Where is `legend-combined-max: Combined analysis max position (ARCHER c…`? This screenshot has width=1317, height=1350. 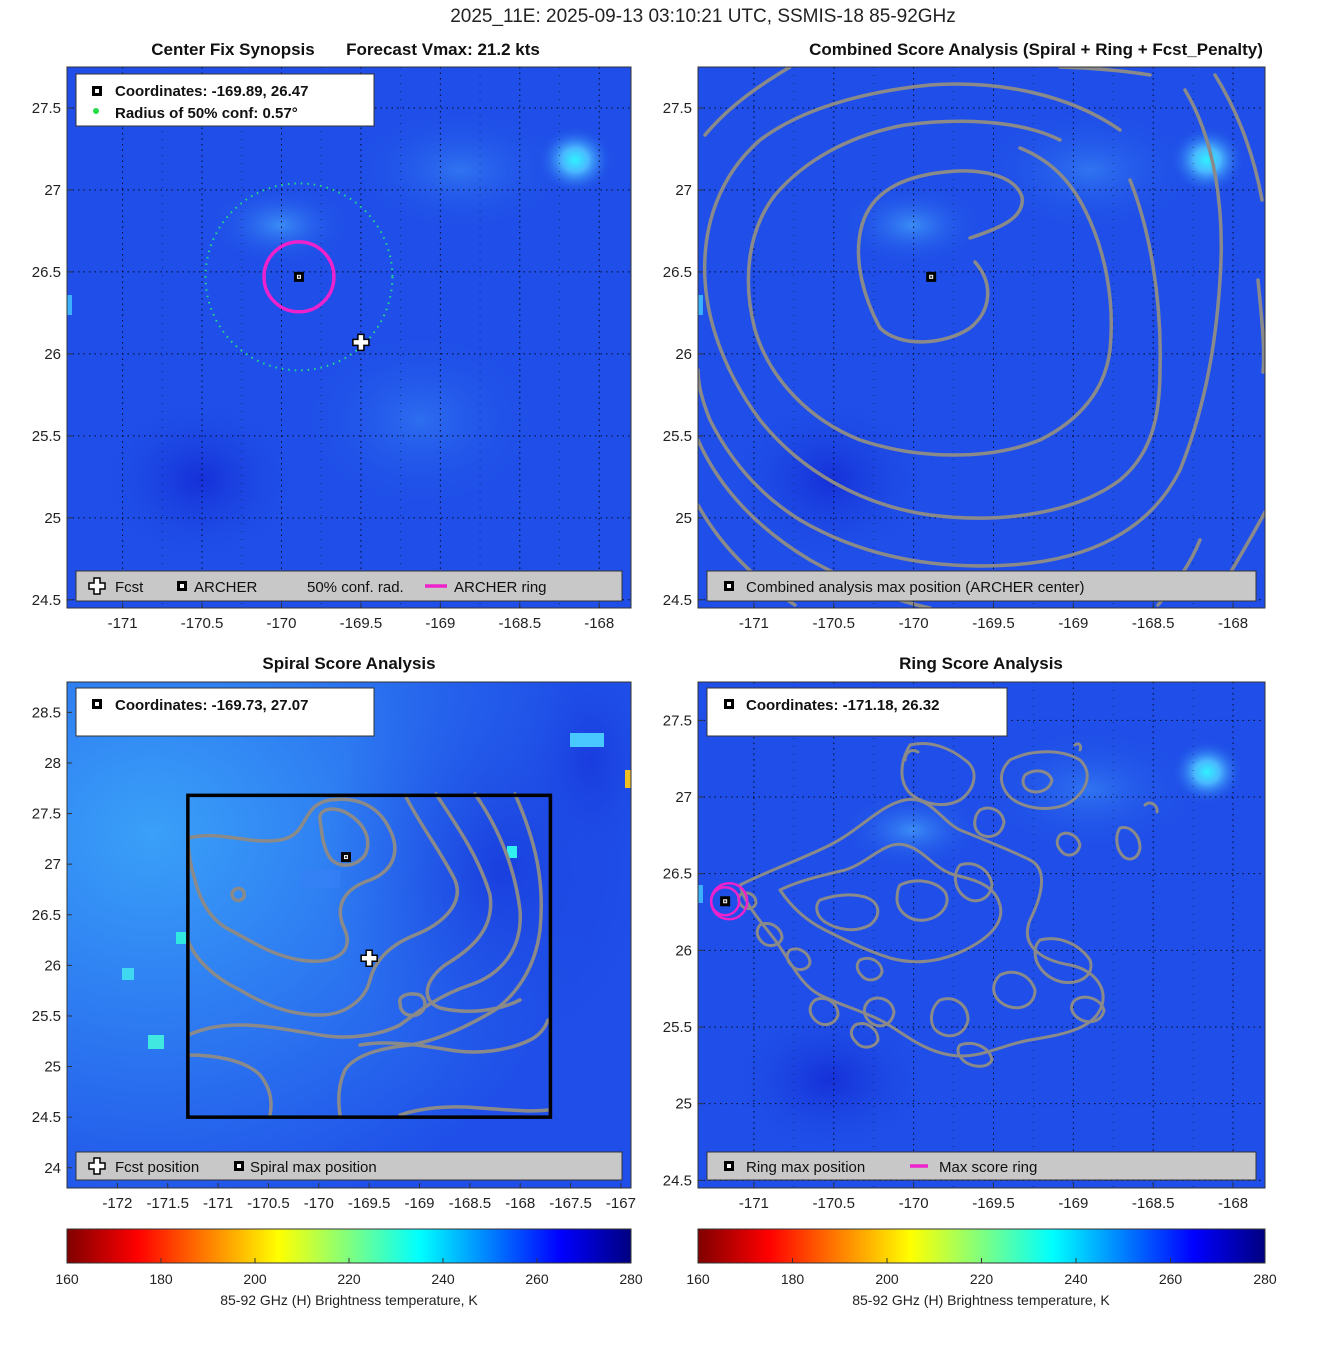
legend-combined-max: Combined analysis max position (ARCHER c… is located at coordinates (915, 587).